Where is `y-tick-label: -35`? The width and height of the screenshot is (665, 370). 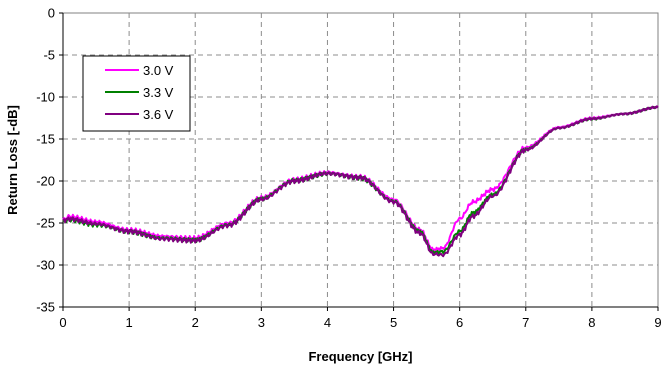 y-tick-label: -35 is located at coordinates (45, 307).